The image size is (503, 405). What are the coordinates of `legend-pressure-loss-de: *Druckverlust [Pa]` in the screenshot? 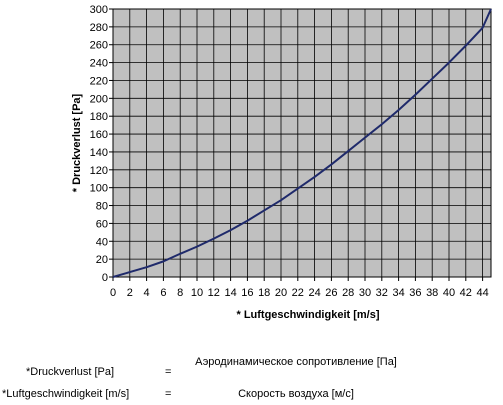 It's located at (70, 372).